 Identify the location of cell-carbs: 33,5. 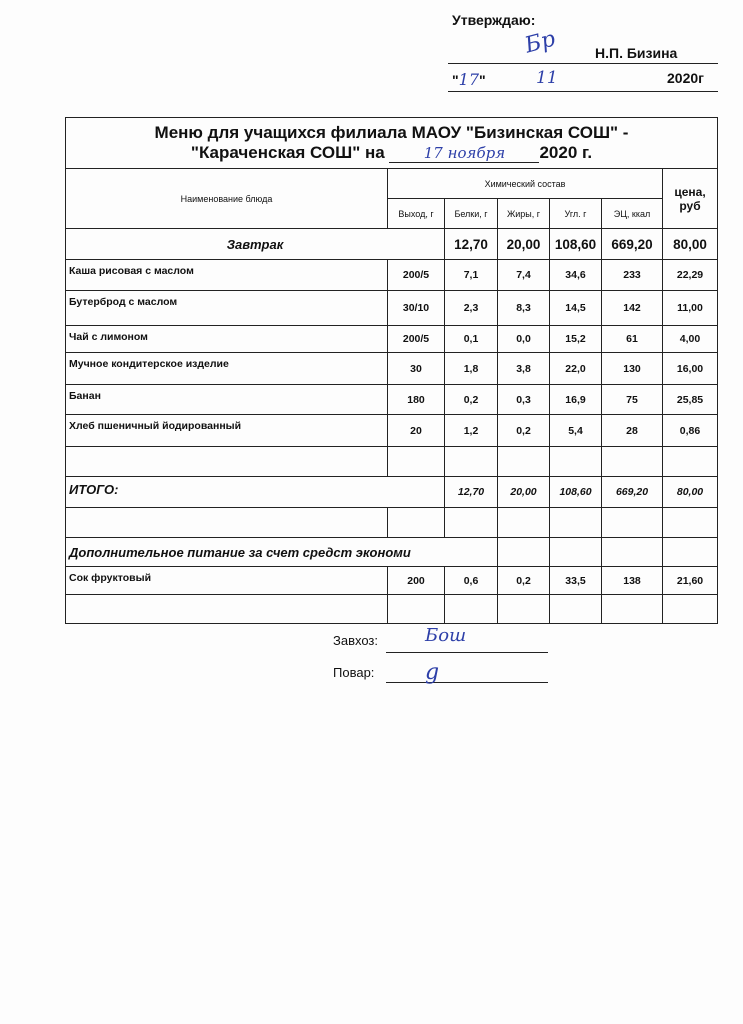
(575, 580).